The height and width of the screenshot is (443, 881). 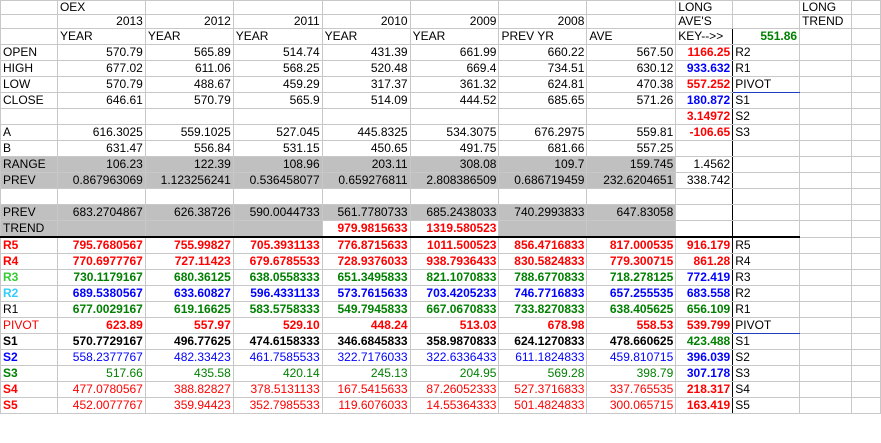 I want to click on cell: 705.3931133, so click(x=277, y=245).